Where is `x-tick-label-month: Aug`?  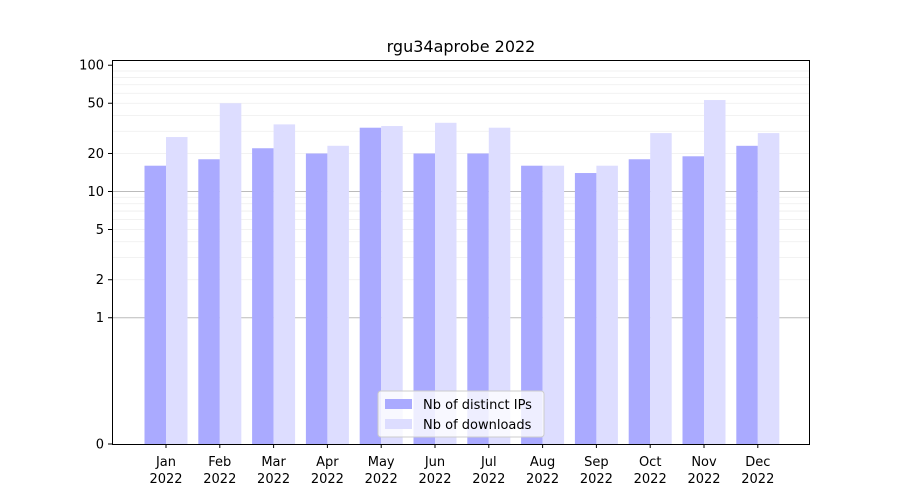
x-tick-label-month: Aug is located at coordinates (542, 462).